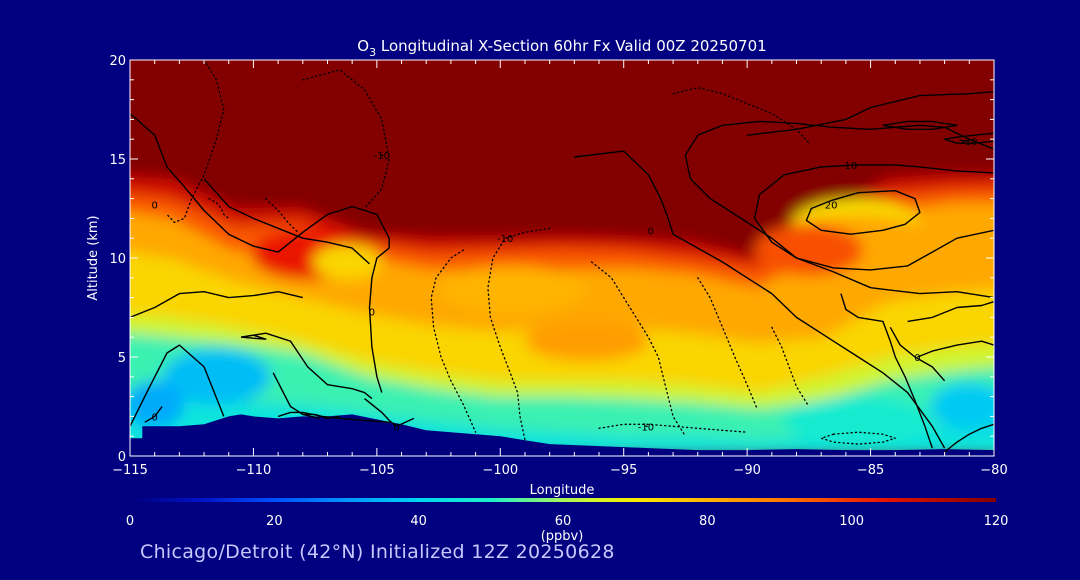 The height and width of the screenshot is (580, 1080). Describe the element at coordinates (917, 358) in the screenshot. I see `contour-label-19: 0` at that location.